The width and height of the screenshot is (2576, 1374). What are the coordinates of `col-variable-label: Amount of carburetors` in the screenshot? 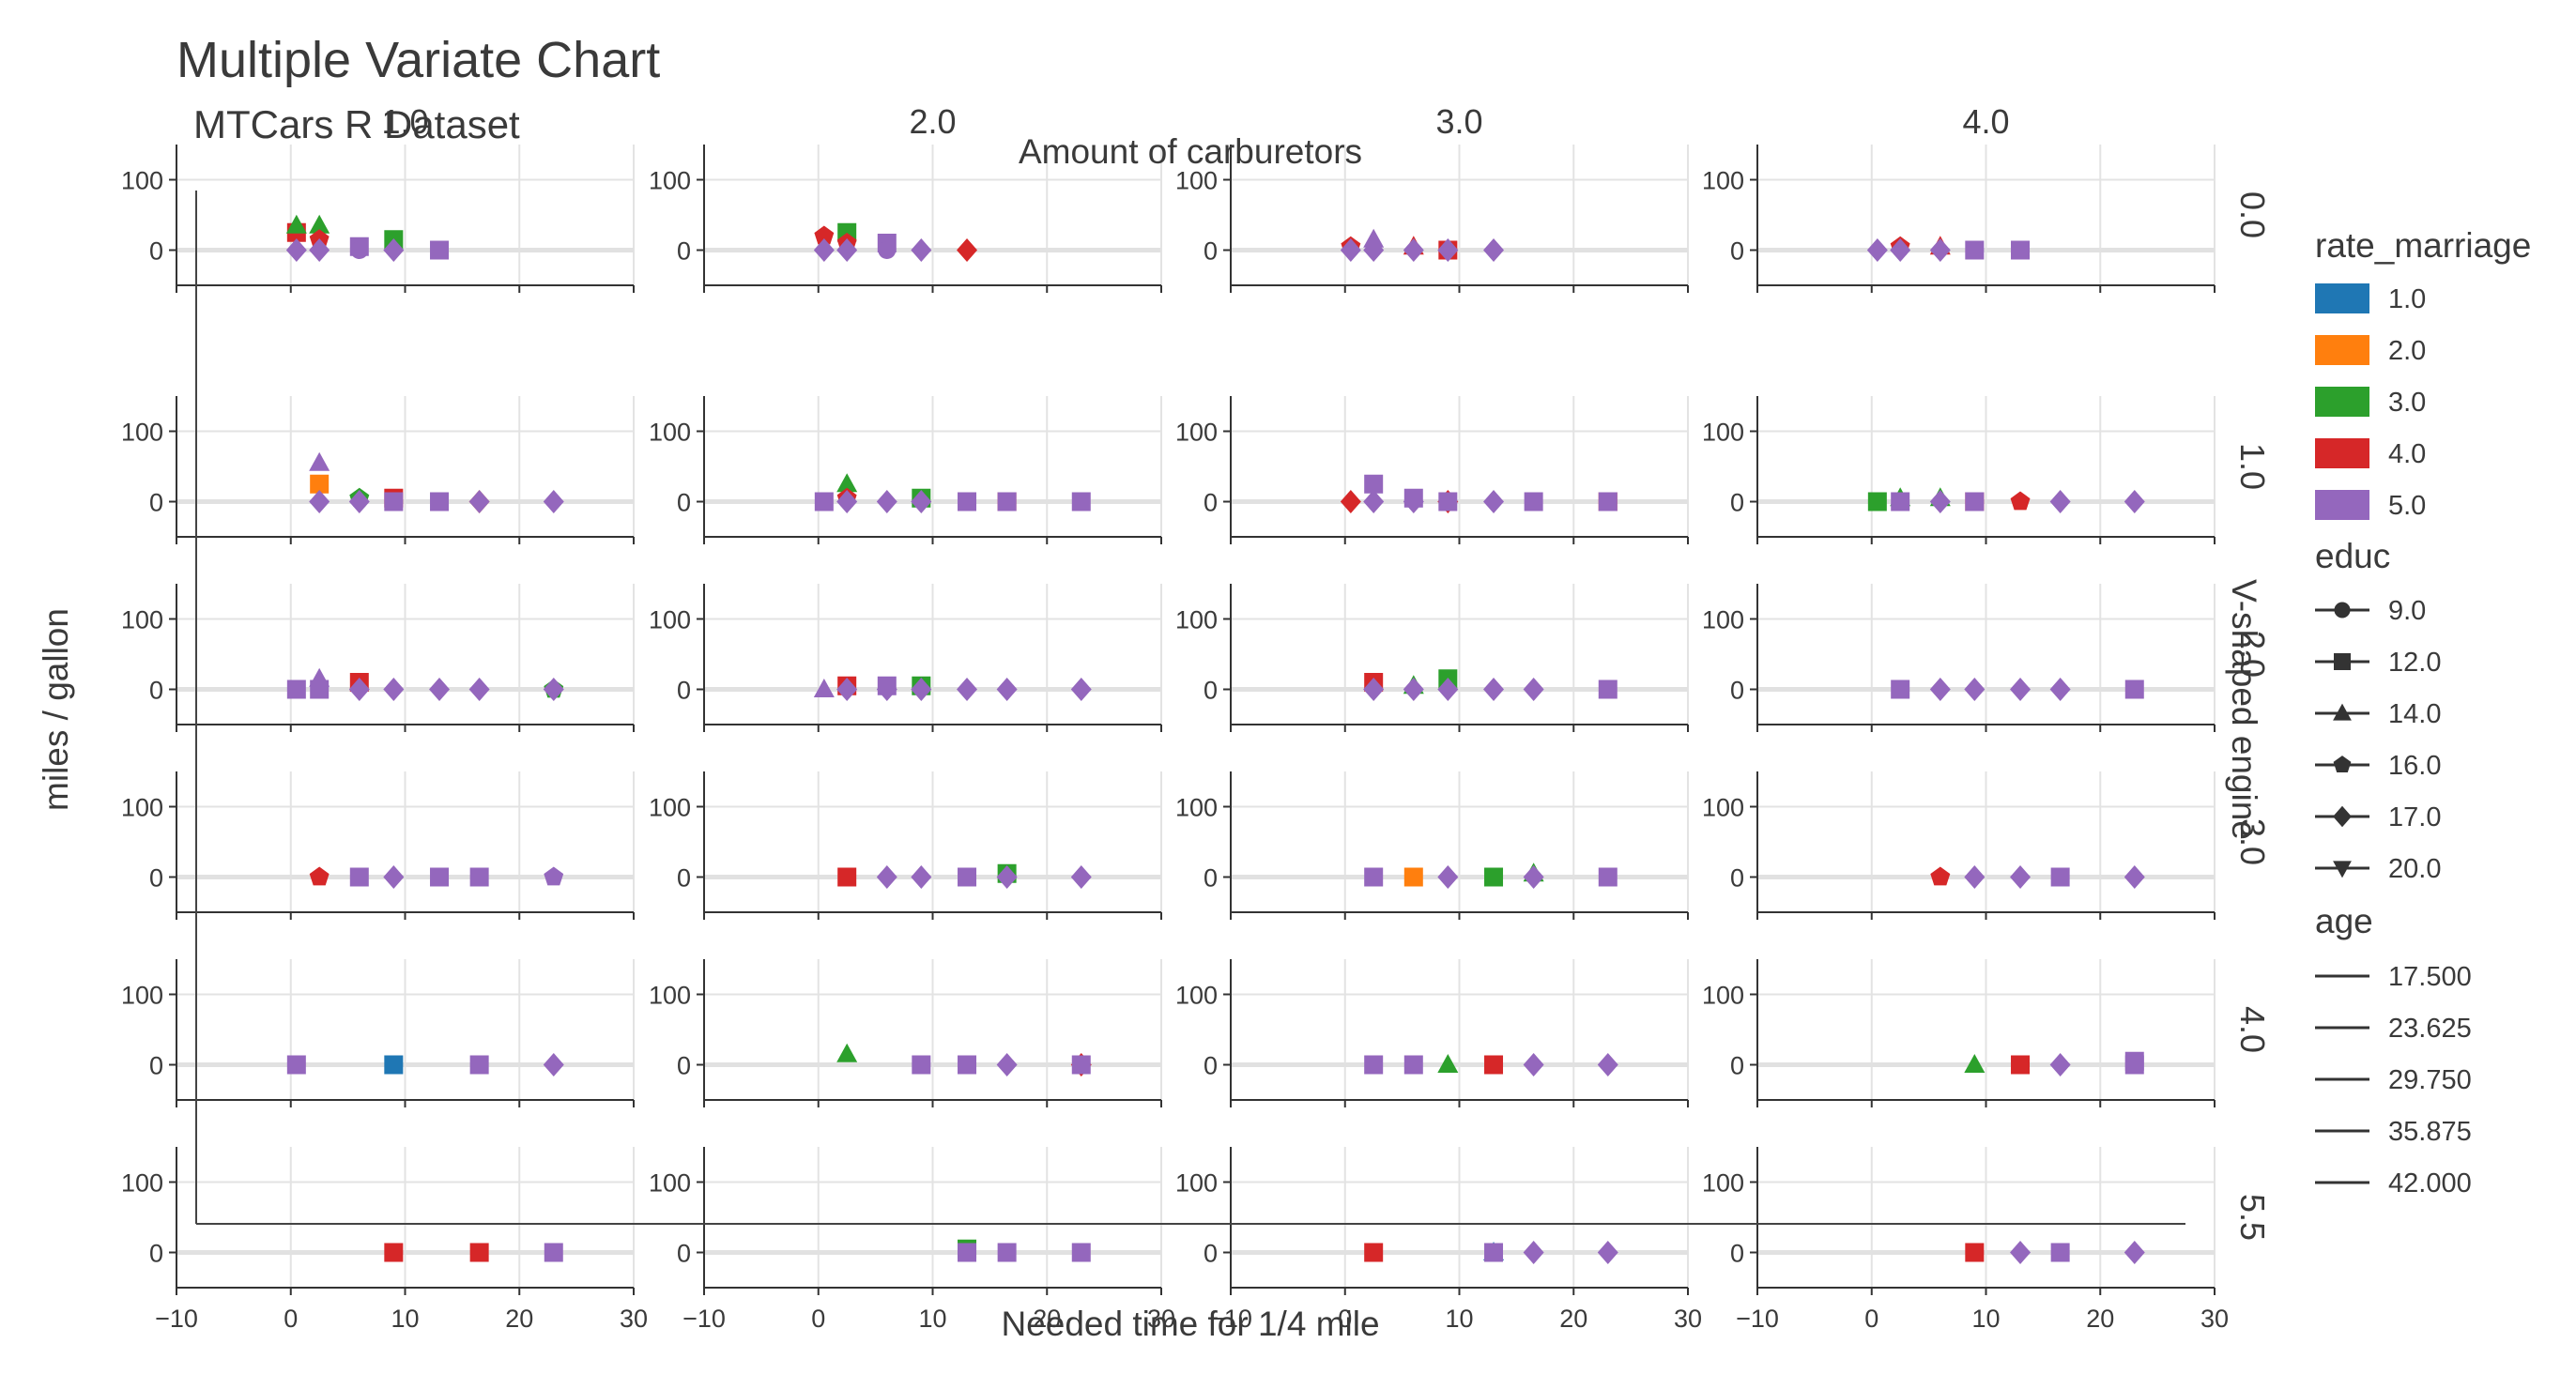 It's located at (1191, 151).